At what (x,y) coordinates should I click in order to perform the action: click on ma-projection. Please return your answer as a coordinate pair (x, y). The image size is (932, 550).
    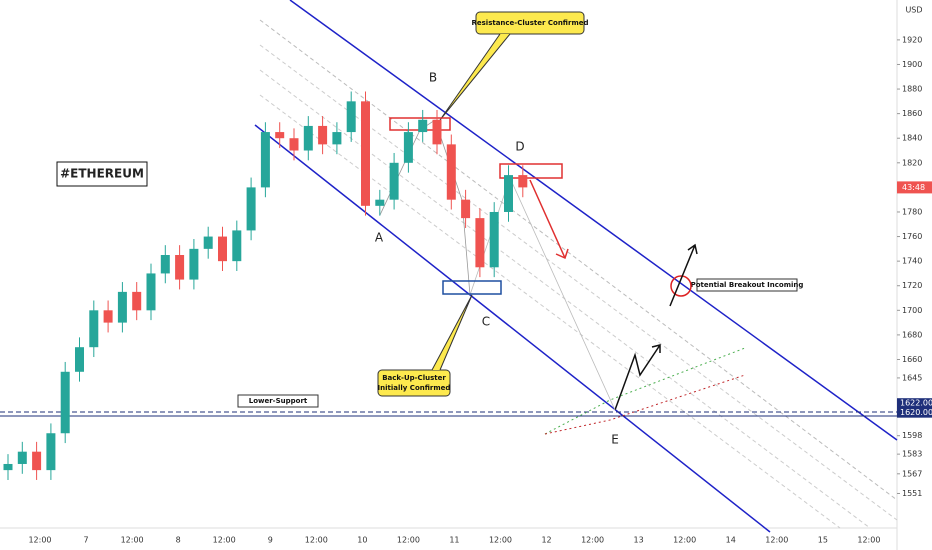
    Looking at the image, I should click on (645, 404).